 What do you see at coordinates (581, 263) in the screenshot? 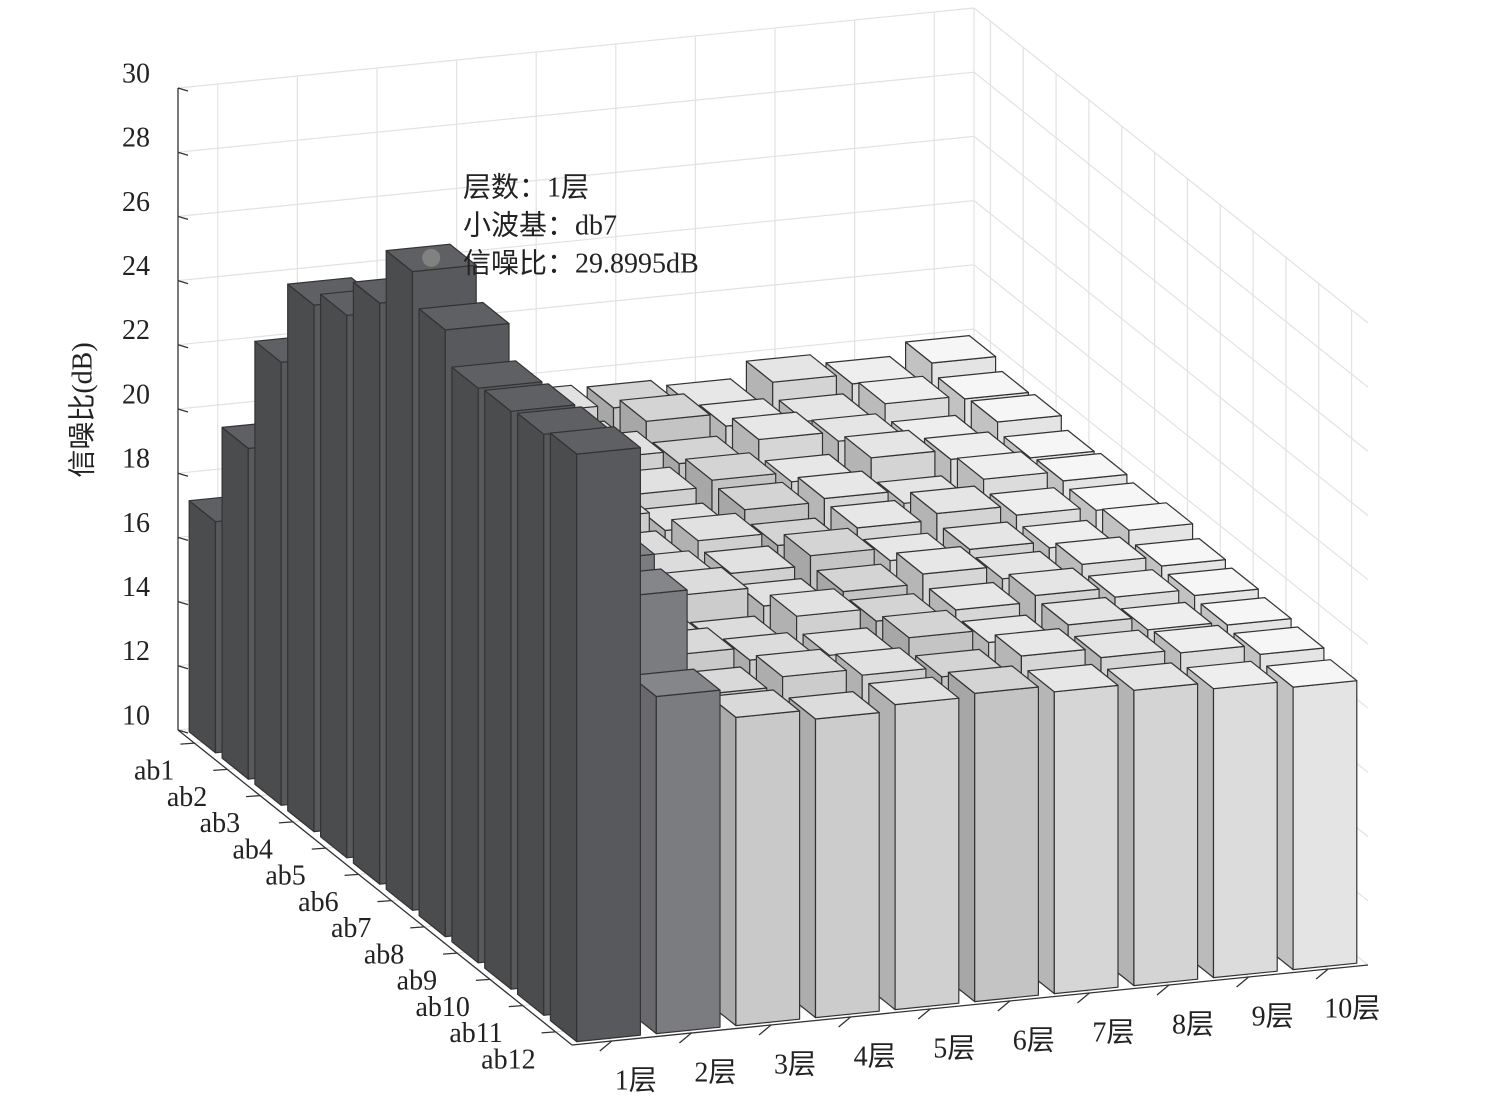
I see `data-tip-text: 信噪比：29.8995dB` at bounding box center [581, 263].